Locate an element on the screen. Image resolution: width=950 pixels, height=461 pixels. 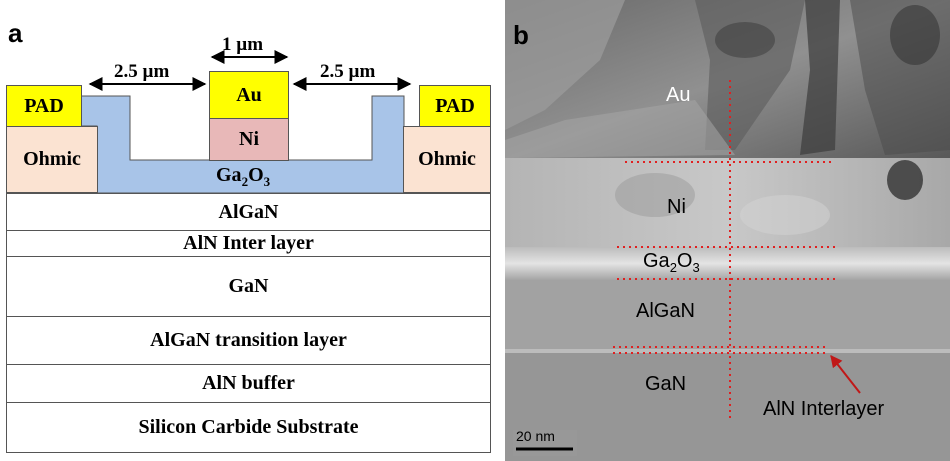
oxide-label: Ga2O3 is located at coordinates (243, 177).